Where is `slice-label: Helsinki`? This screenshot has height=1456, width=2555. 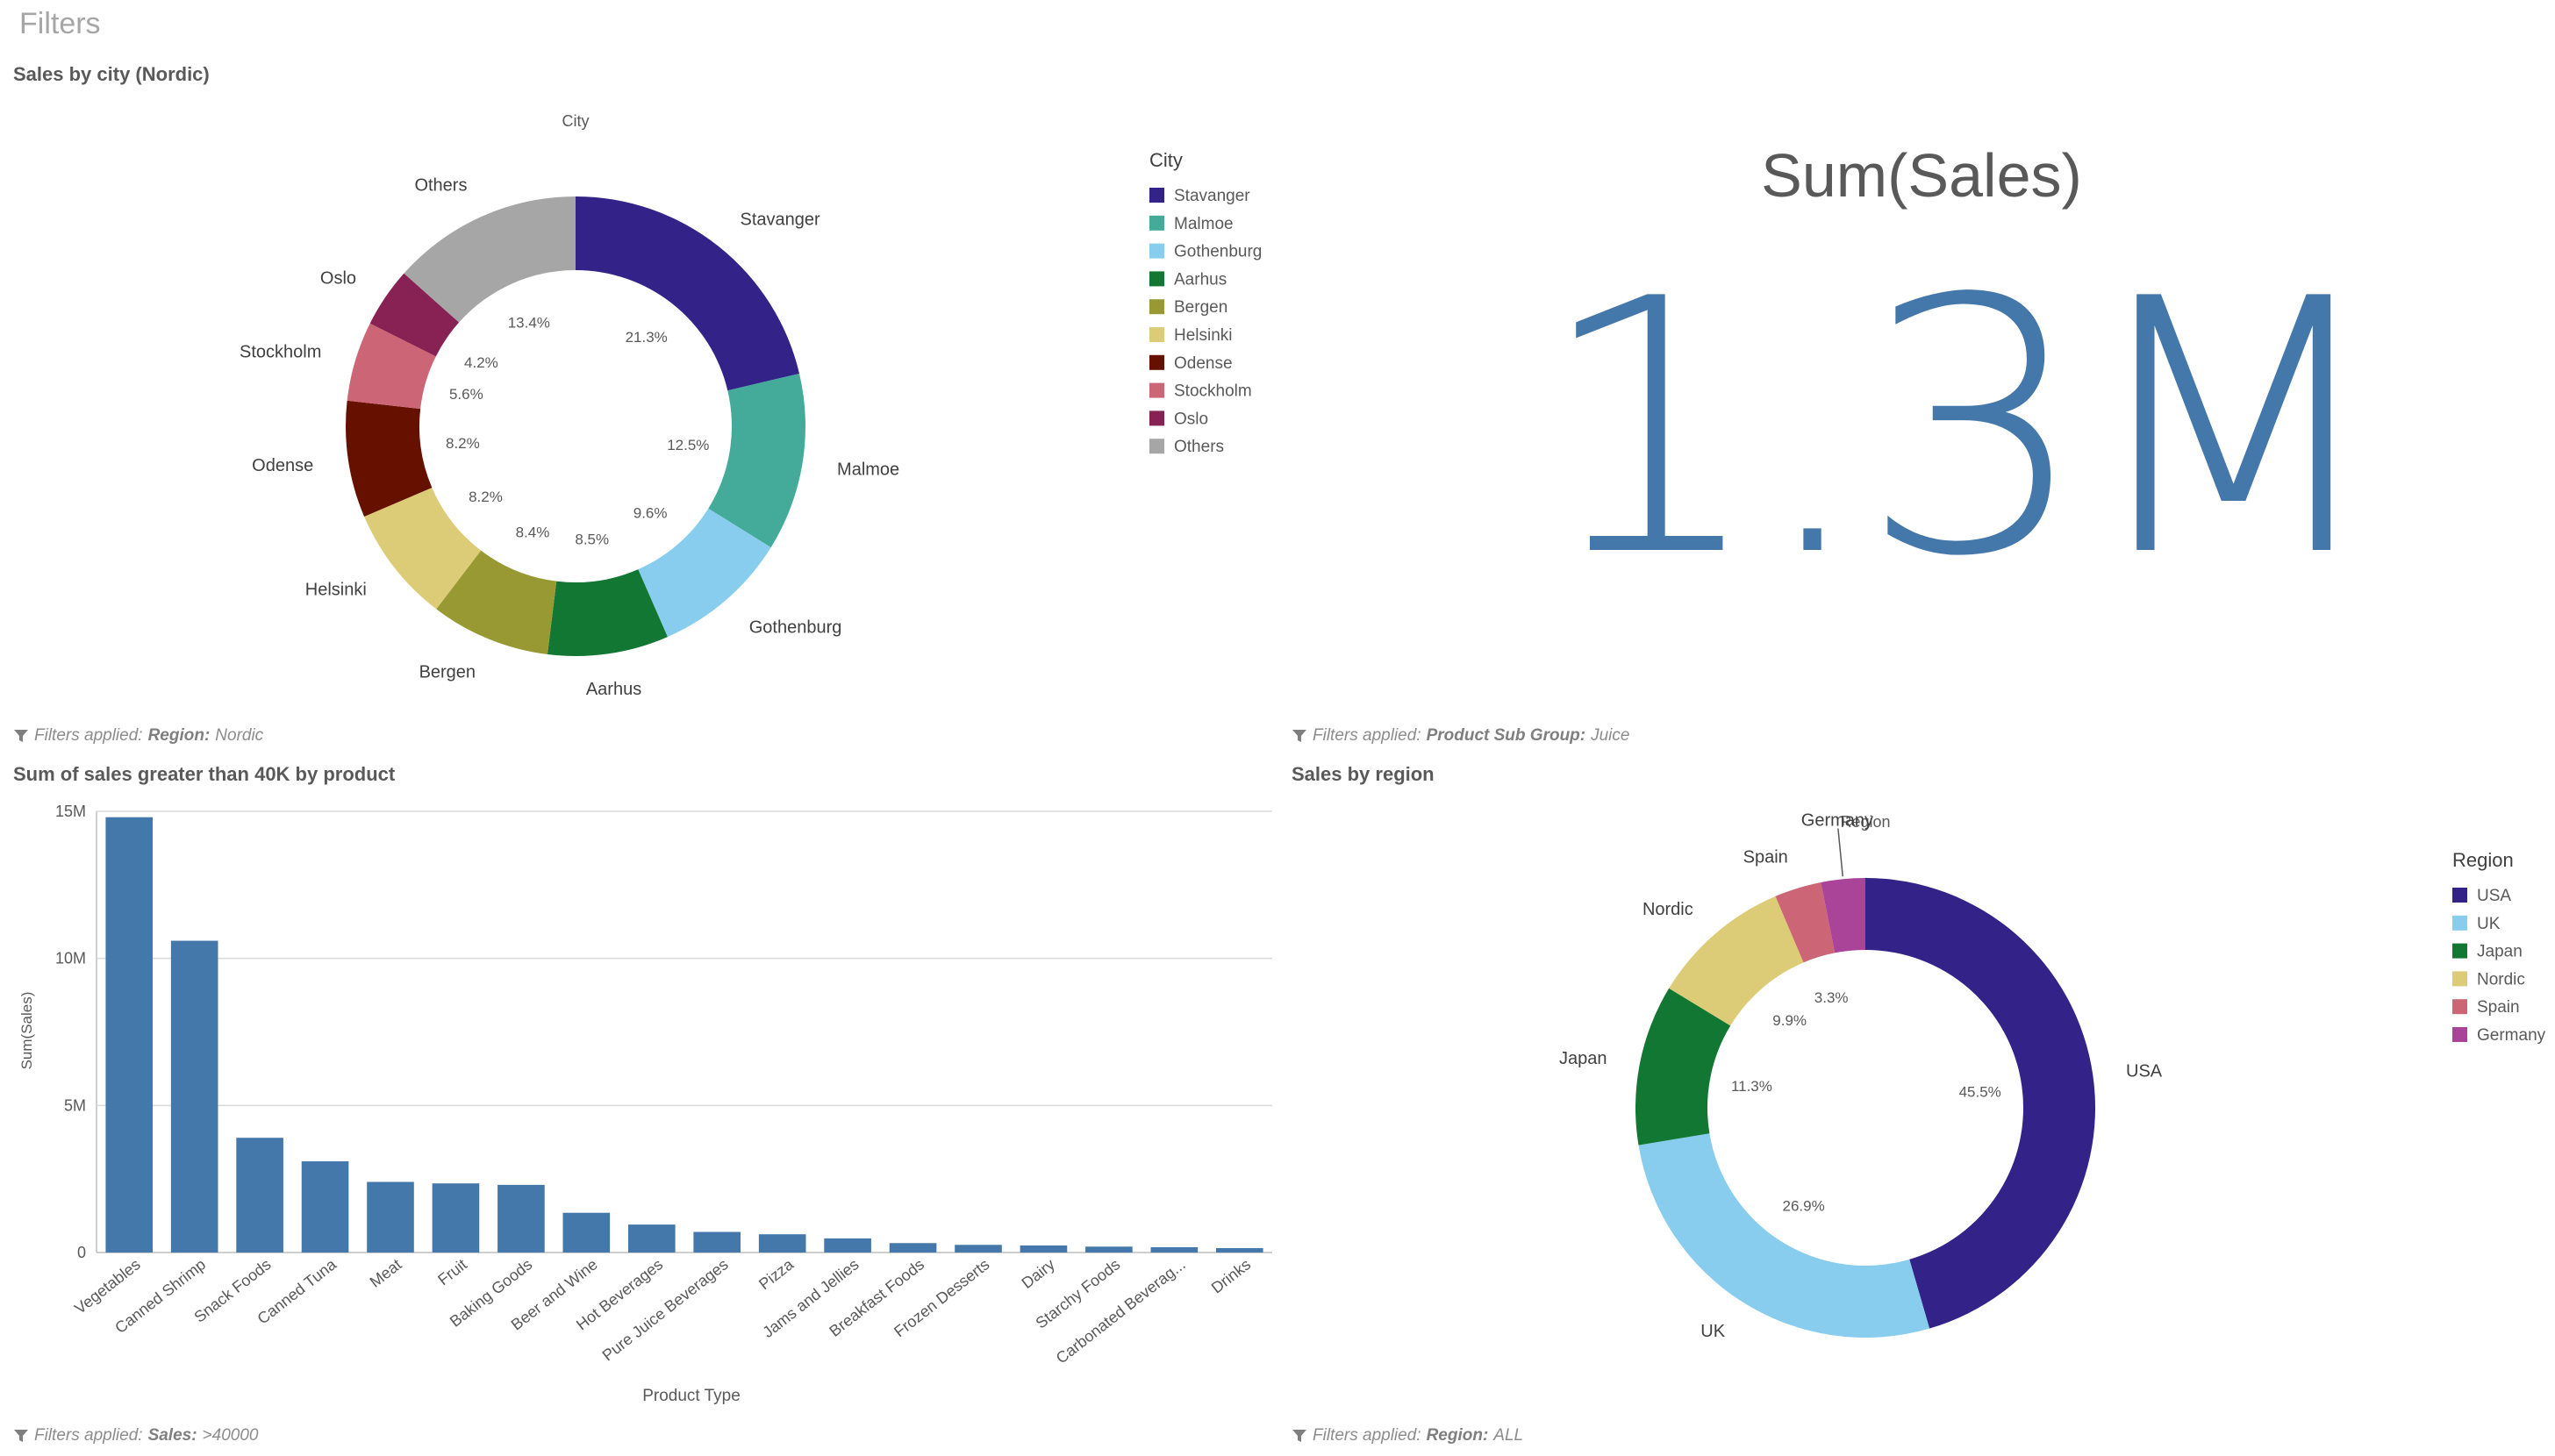
slice-label: Helsinki is located at coordinates (336, 590).